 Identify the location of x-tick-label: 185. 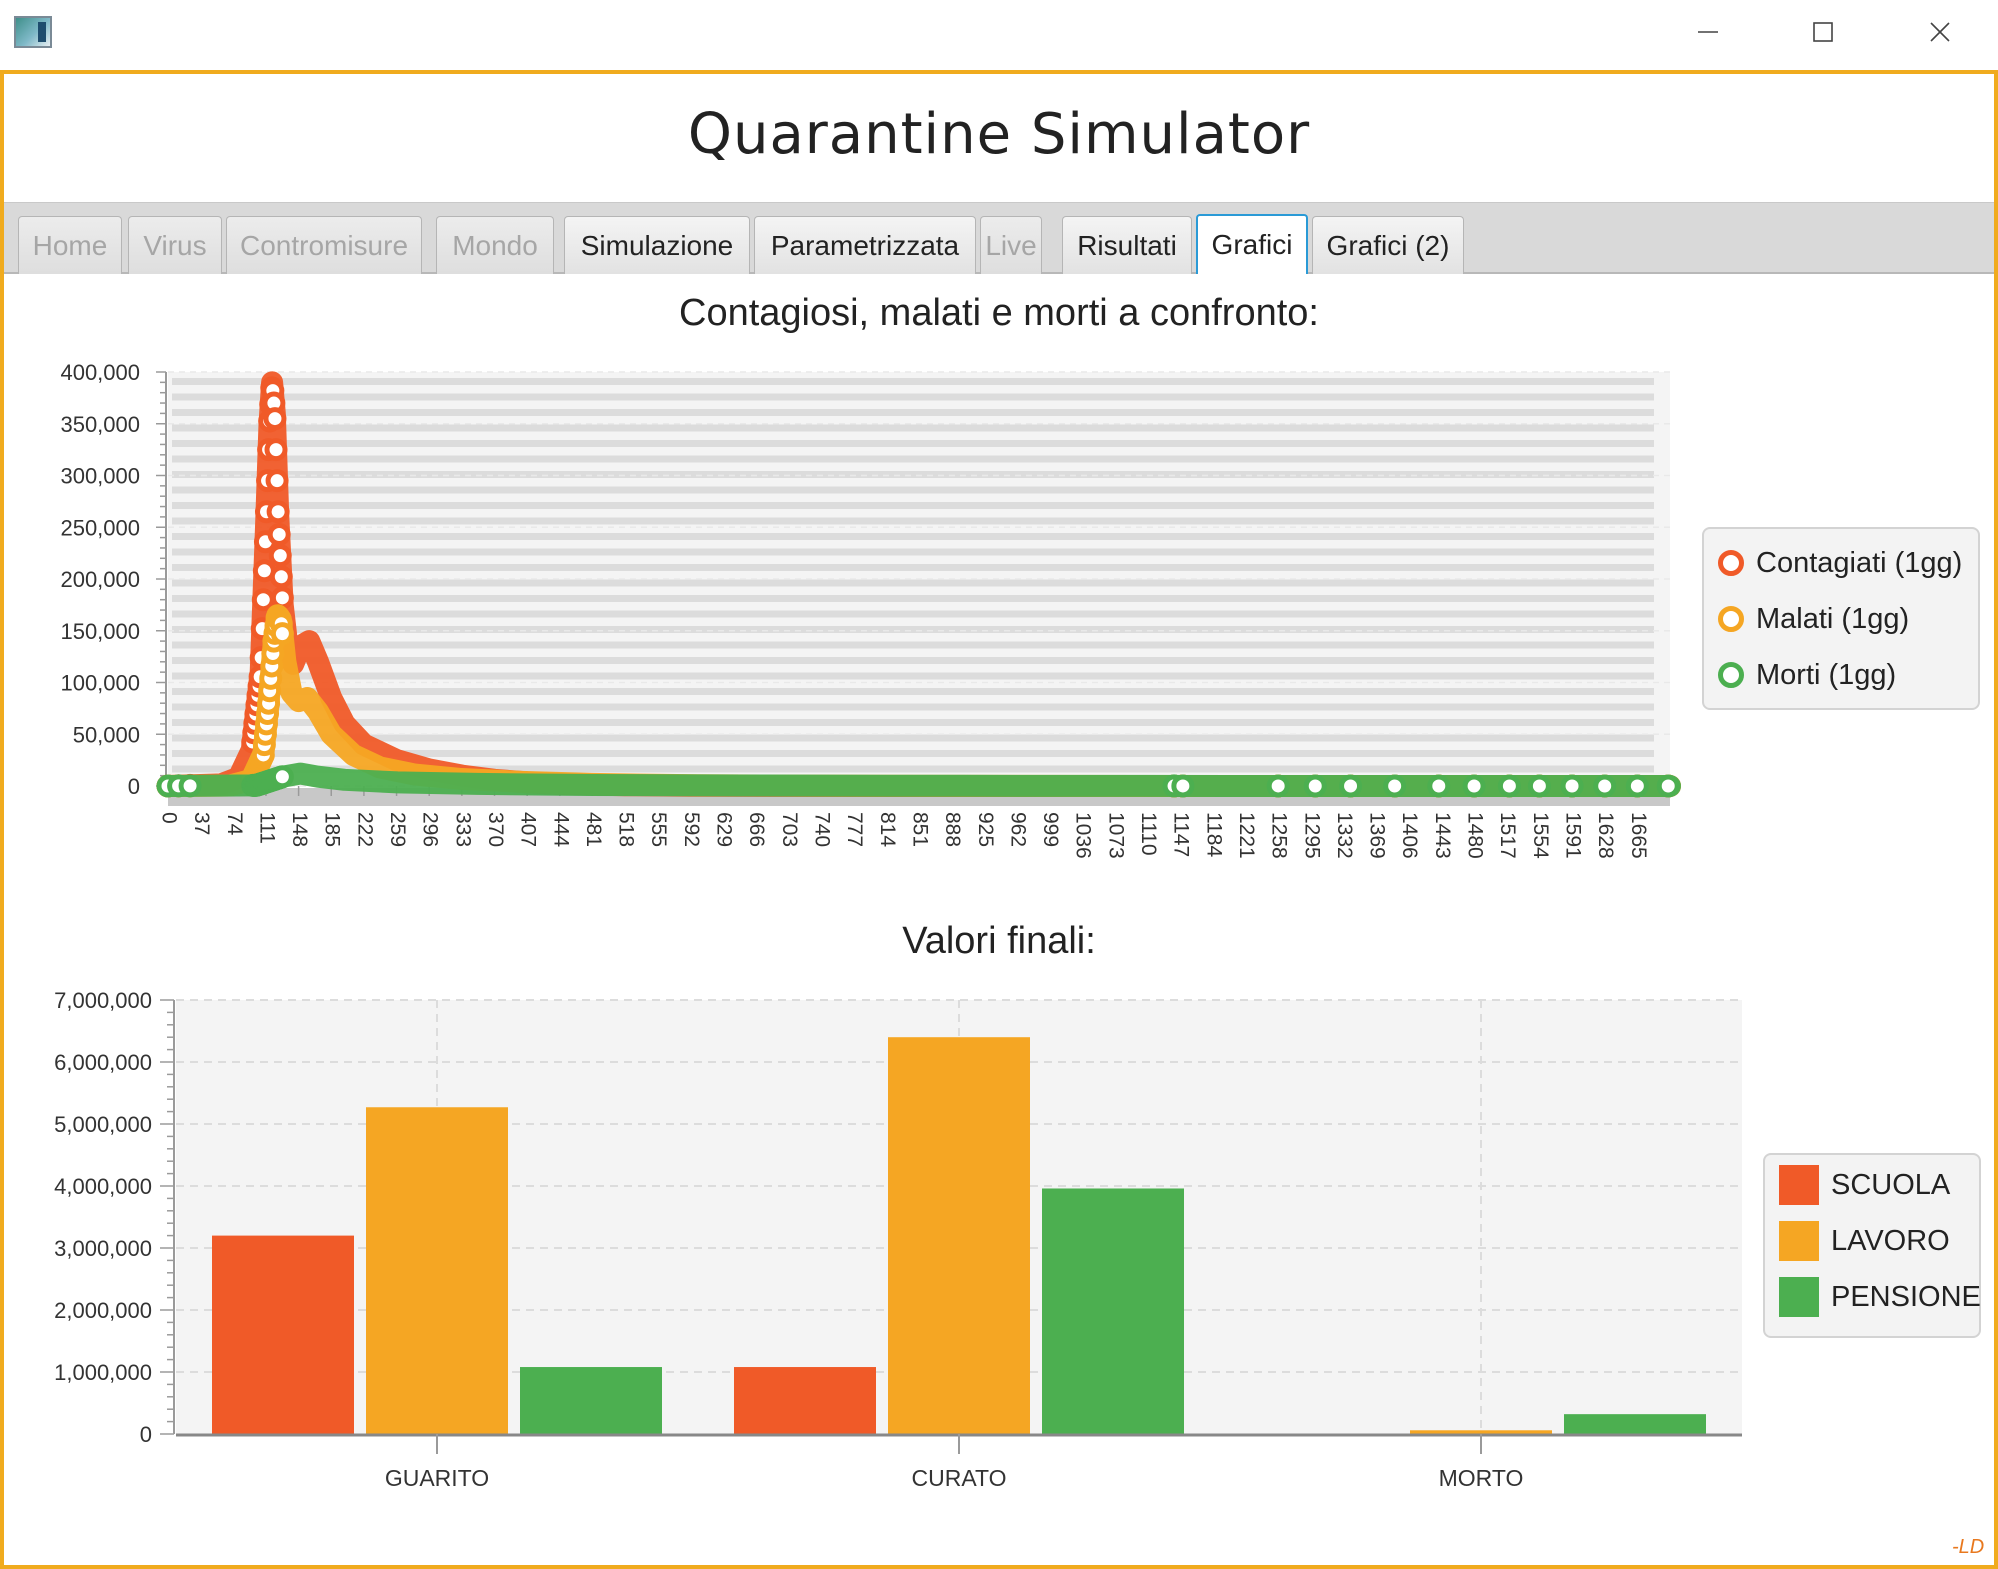
(332, 829).